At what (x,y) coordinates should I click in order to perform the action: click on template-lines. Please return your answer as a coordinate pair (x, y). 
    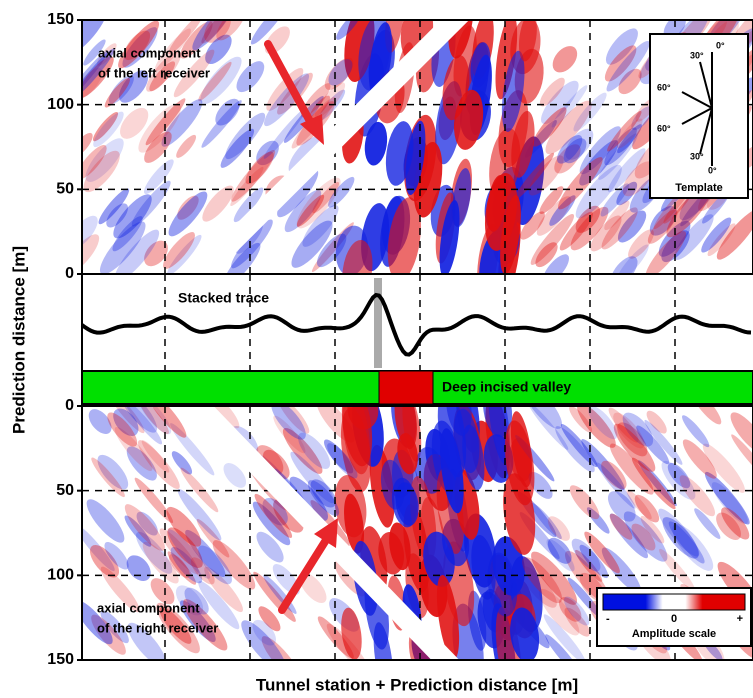
    Looking at the image, I should click on (697, 109).